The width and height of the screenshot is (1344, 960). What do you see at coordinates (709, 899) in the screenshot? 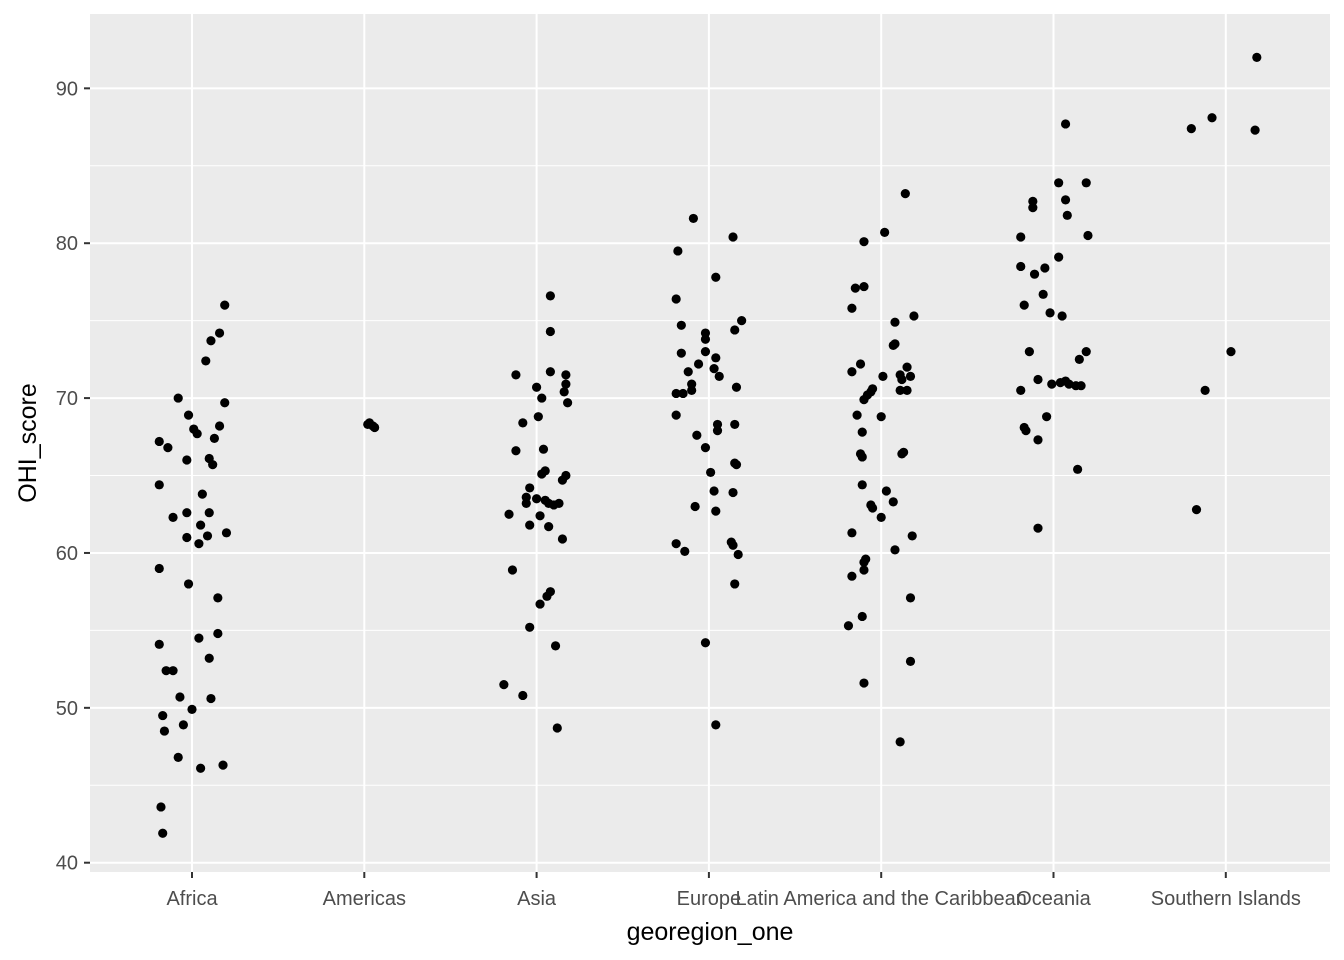
I see `x-tick-label: Europe` at bounding box center [709, 899].